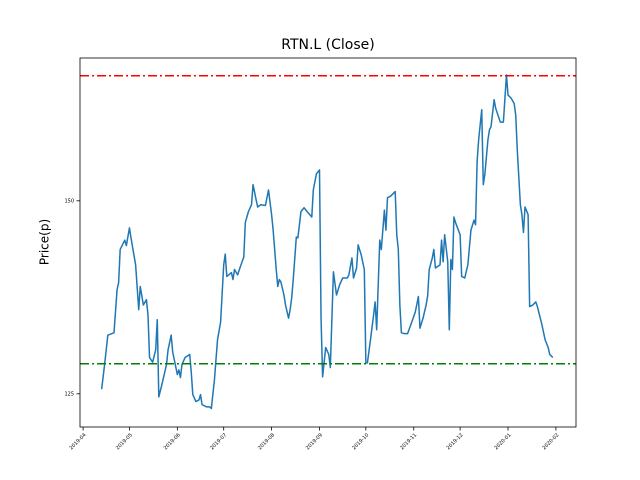 The height and width of the screenshot is (480, 640). I want to click on y-axis-label: Price(p), so click(45, 242).